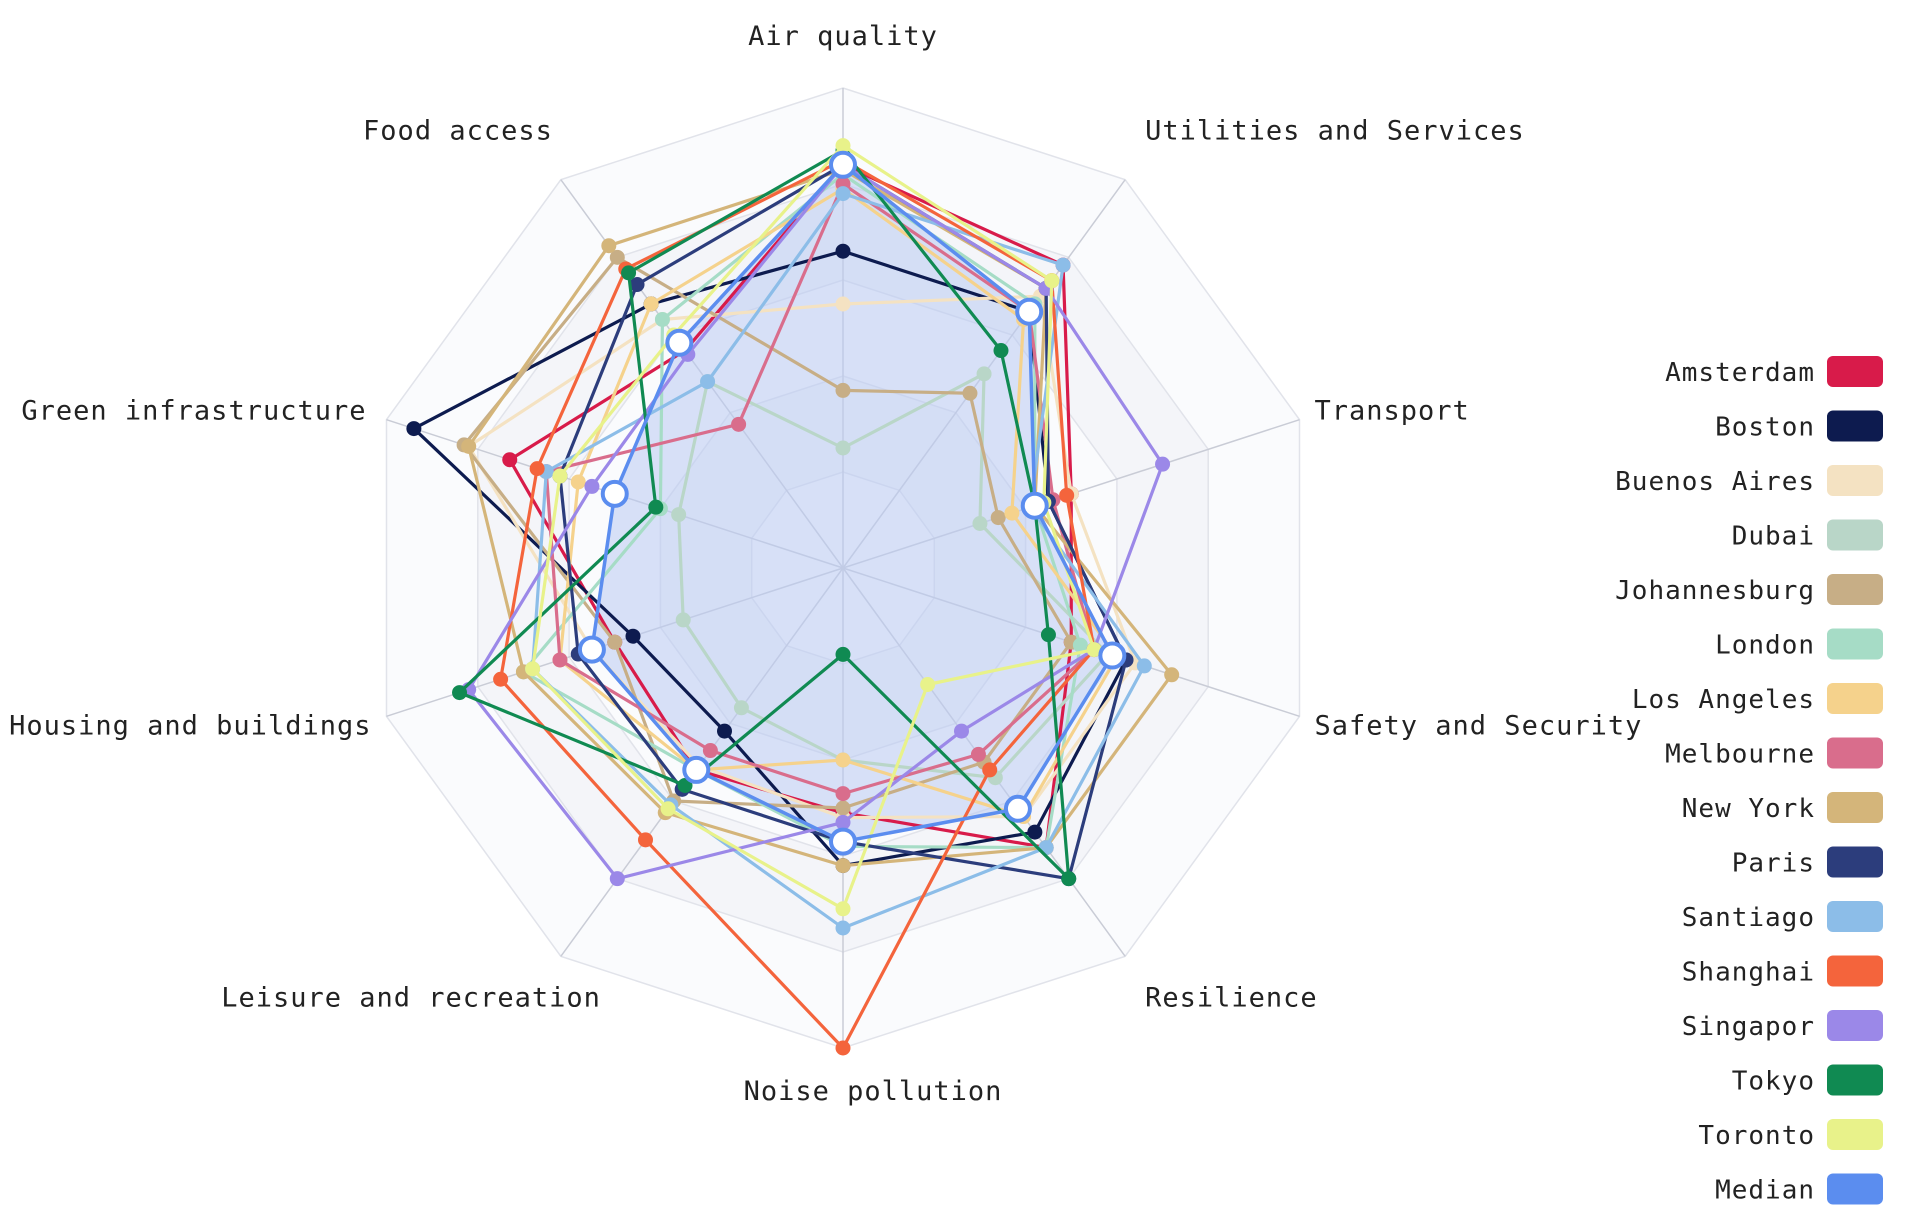 This screenshot has height=1219, width=1908. What do you see at coordinates (1749, 590) in the screenshot?
I see `legend-item-johannesburg: Johannesburg` at bounding box center [1749, 590].